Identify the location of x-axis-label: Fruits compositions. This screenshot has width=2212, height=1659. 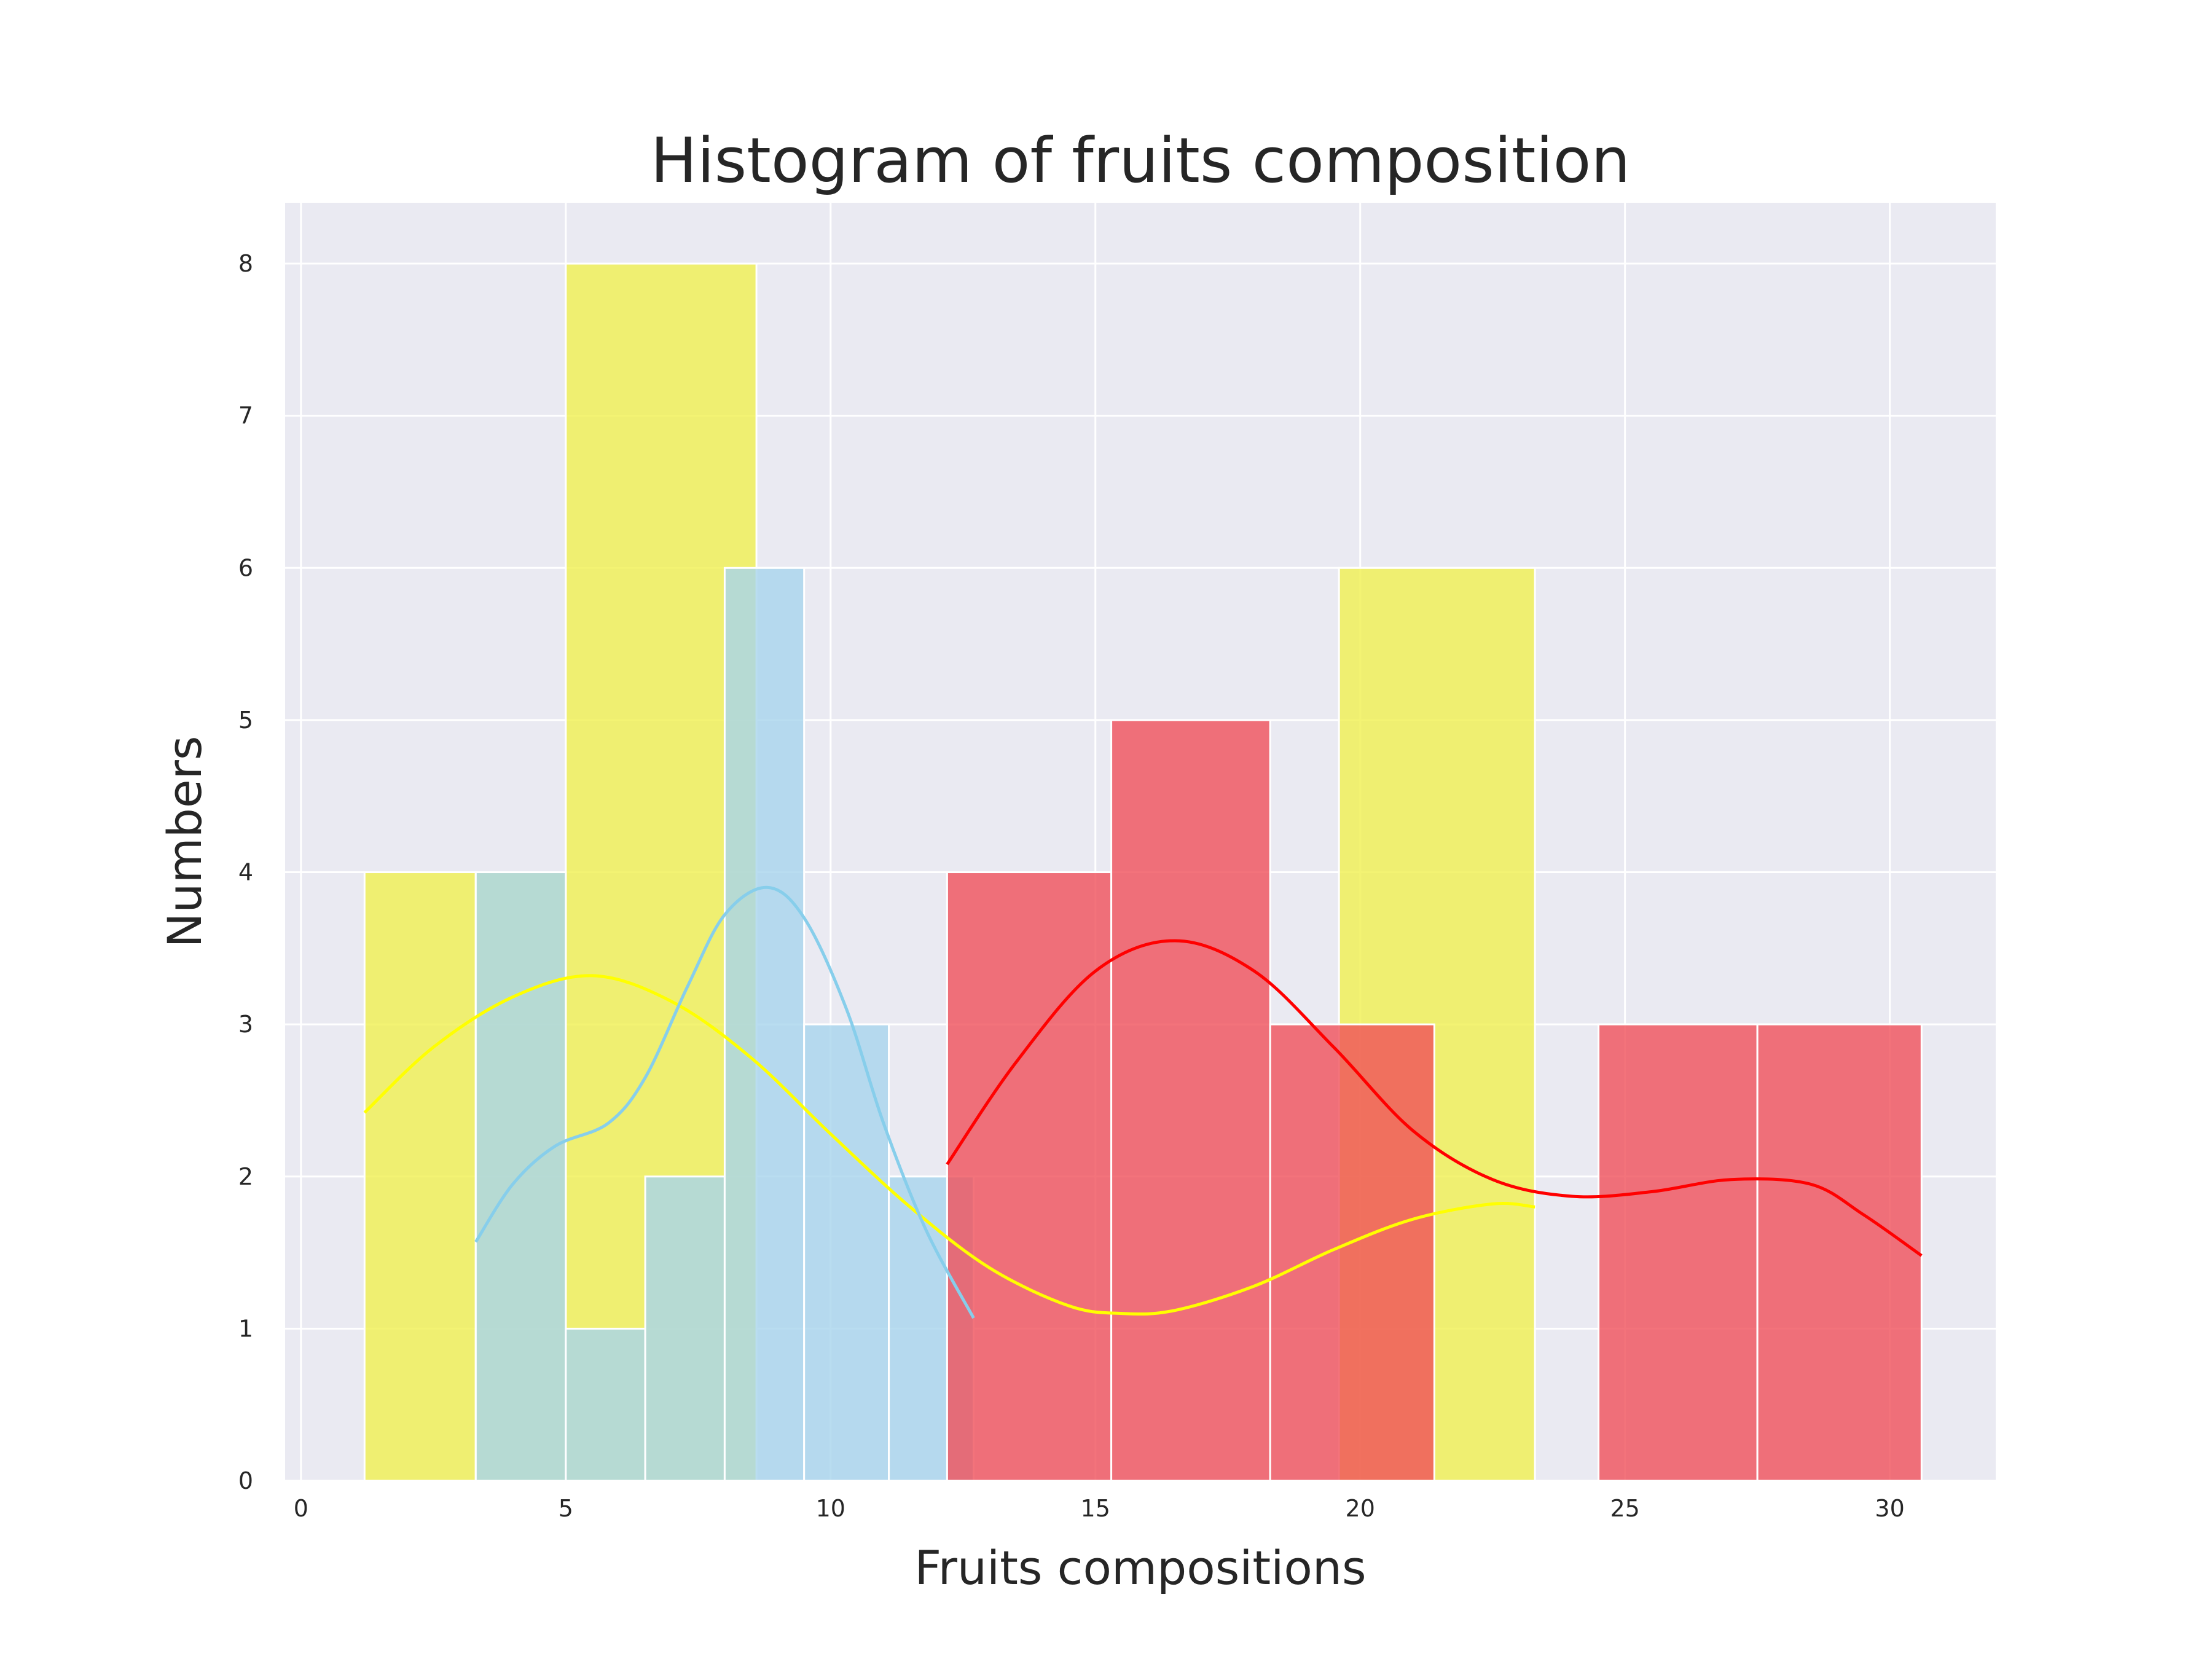
(1140, 1567).